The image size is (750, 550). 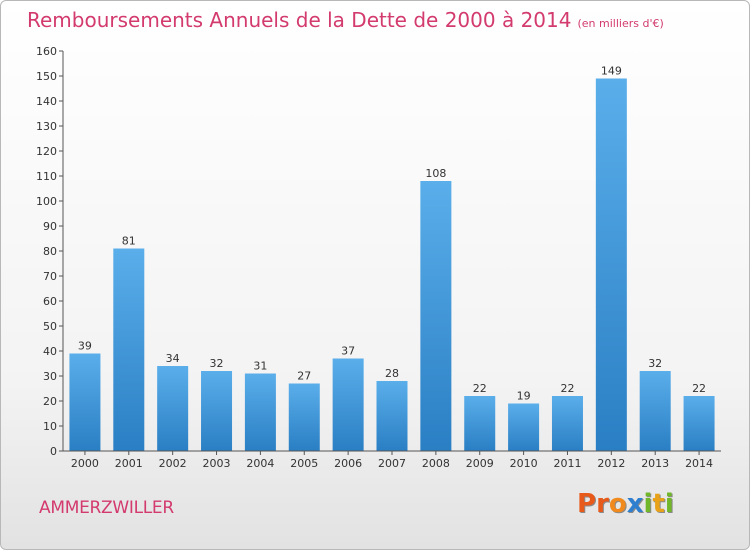 I want to click on bar-2011, so click(x=567, y=423).